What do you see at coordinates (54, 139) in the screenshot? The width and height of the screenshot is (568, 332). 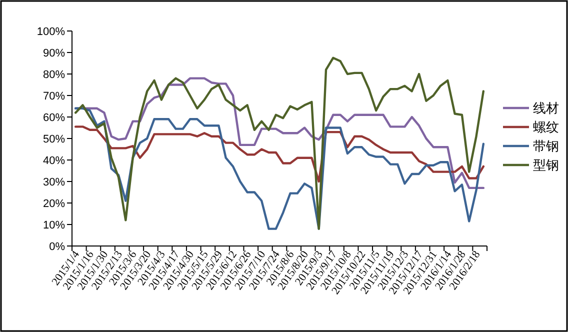 I see `y-tick-label: 50%` at bounding box center [54, 139].